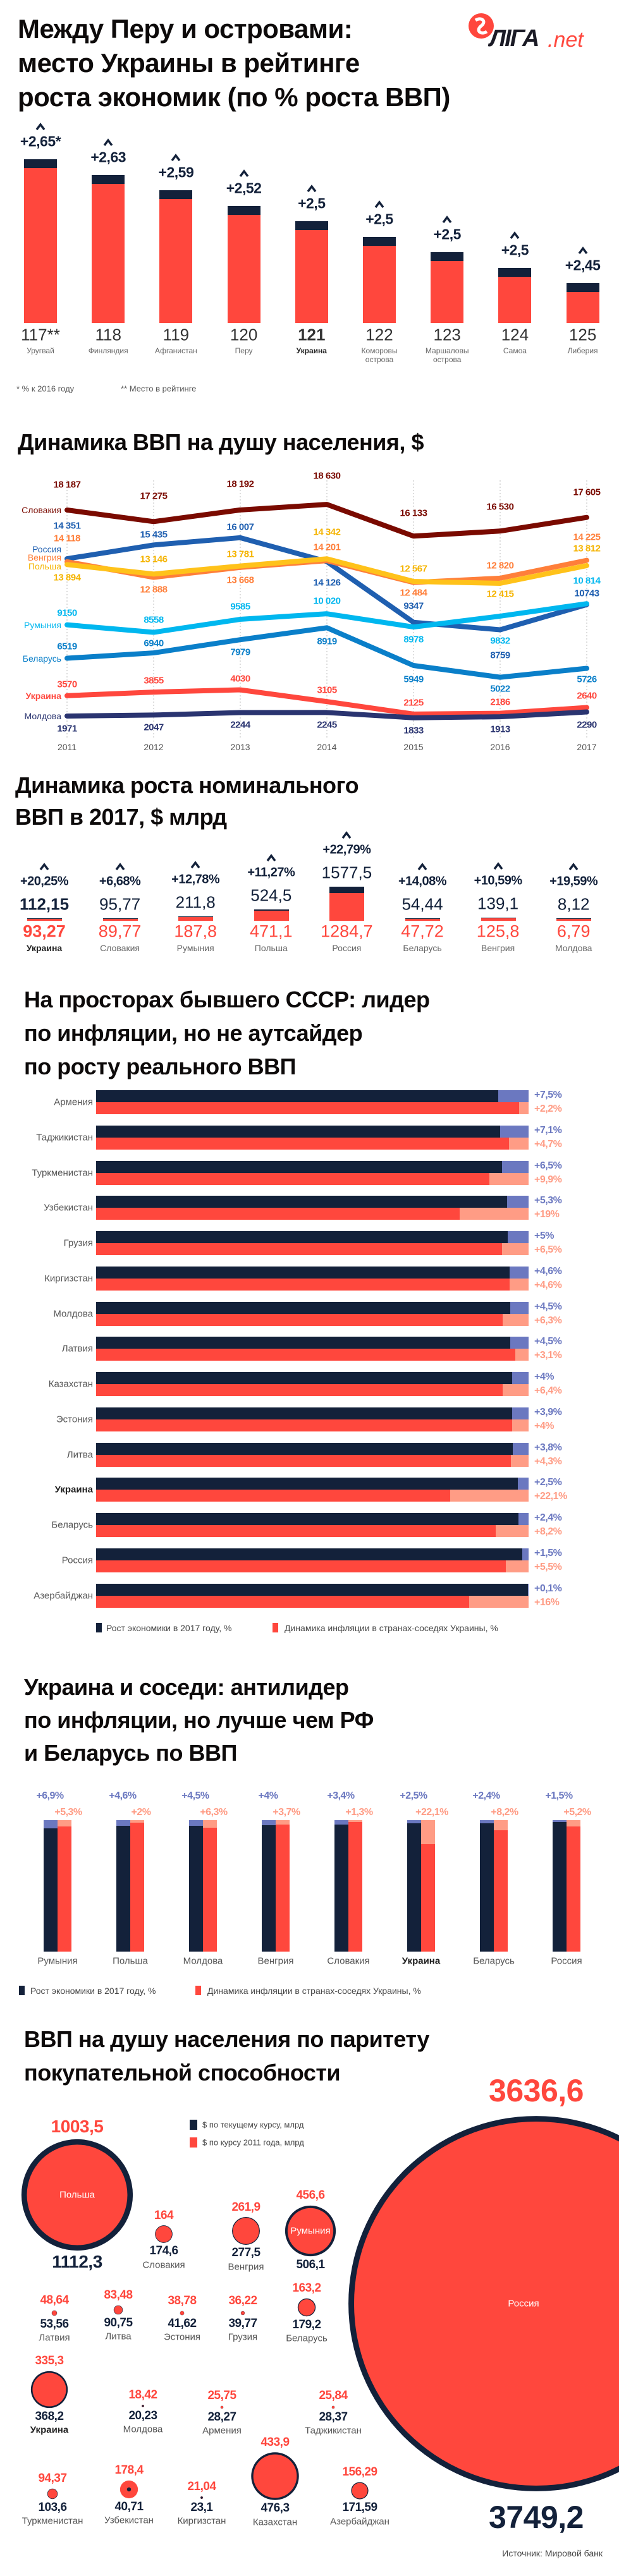 This screenshot has width=619, height=2576. What do you see at coordinates (500, 507) in the screenshot?
I see `data-label: 16 530` at bounding box center [500, 507].